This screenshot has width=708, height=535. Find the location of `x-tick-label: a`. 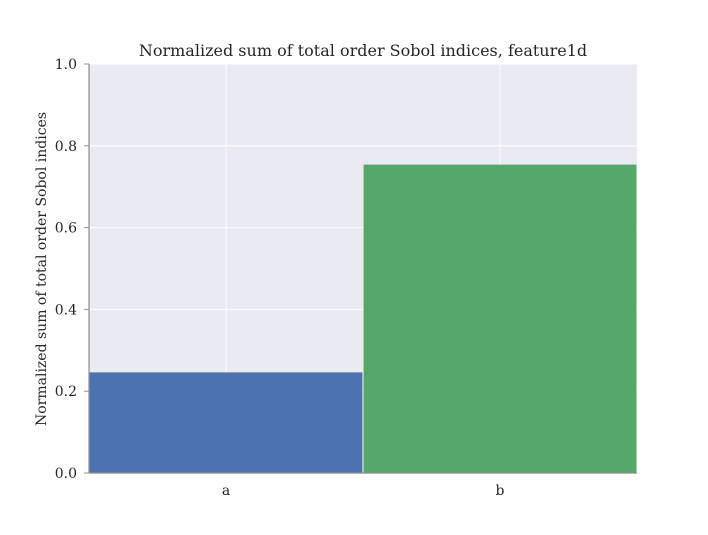

x-tick-label: a is located at coordinates (226, 491).